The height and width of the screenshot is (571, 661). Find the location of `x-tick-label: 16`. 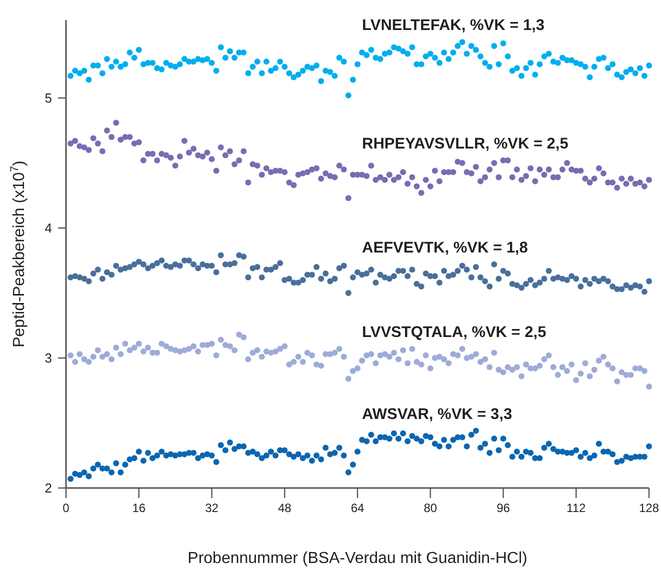

x-tick-label: 16 is located at coordinates (139, 508).